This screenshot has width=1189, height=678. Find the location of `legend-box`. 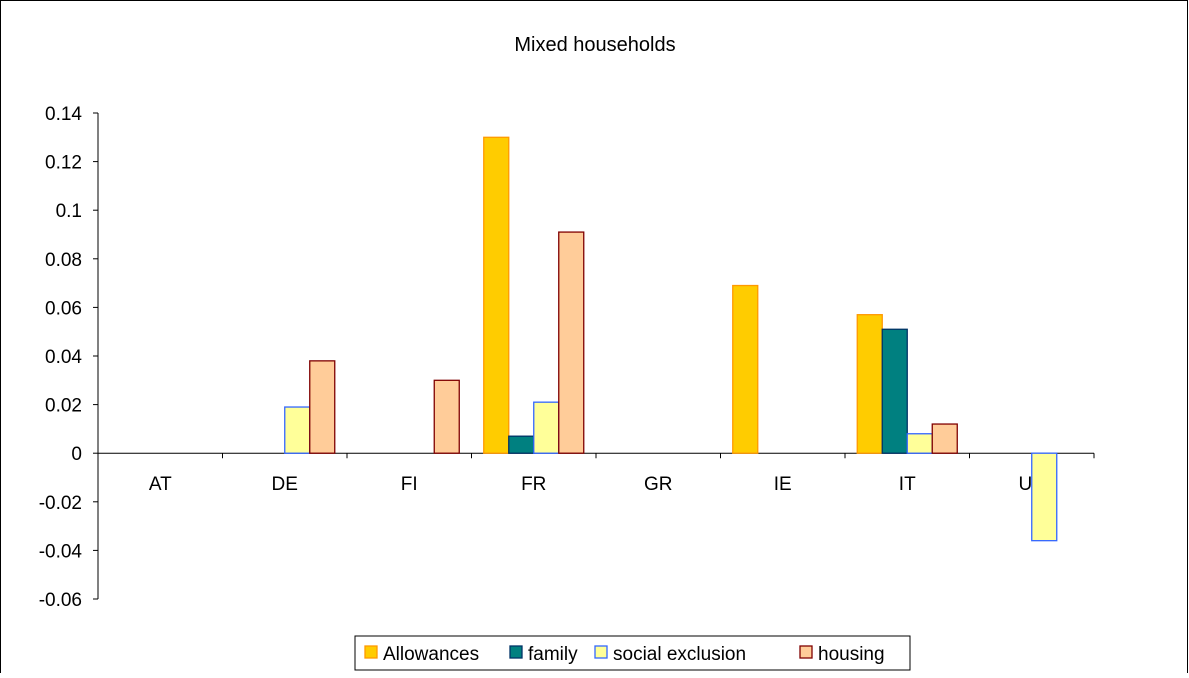

legend-box is located at coordinates (632, 653).